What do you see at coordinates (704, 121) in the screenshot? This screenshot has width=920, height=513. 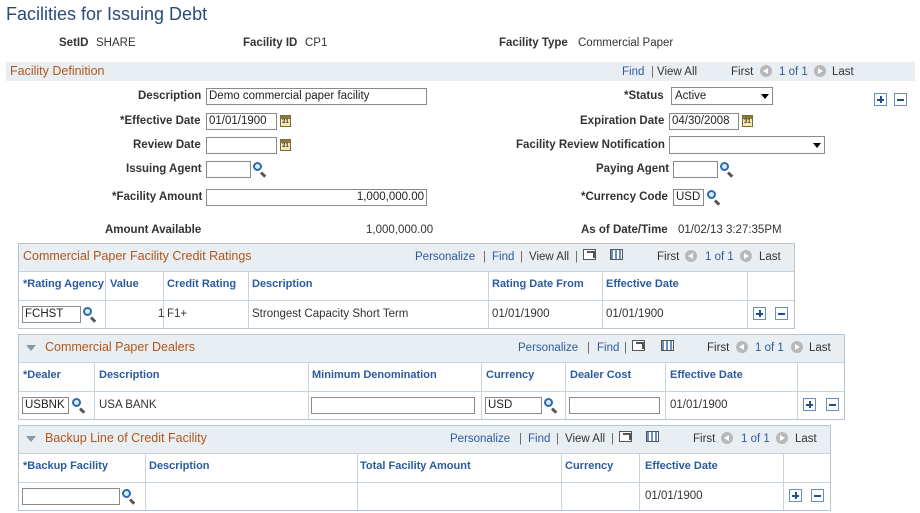 I see `expiration-date-input: 04/30/2008` at bounding box center [704, 121].